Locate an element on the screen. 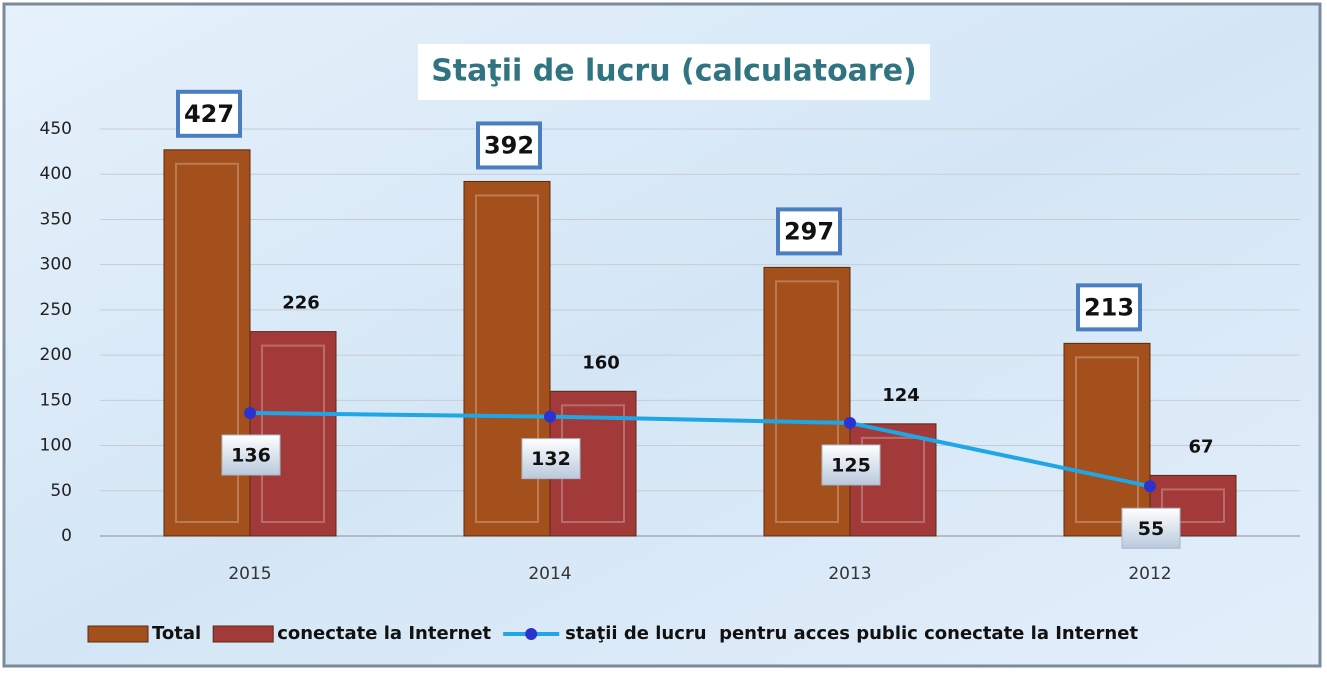 The image size is (1327, 674). y-tick-label: 100 is located at coordinates (56, 446).